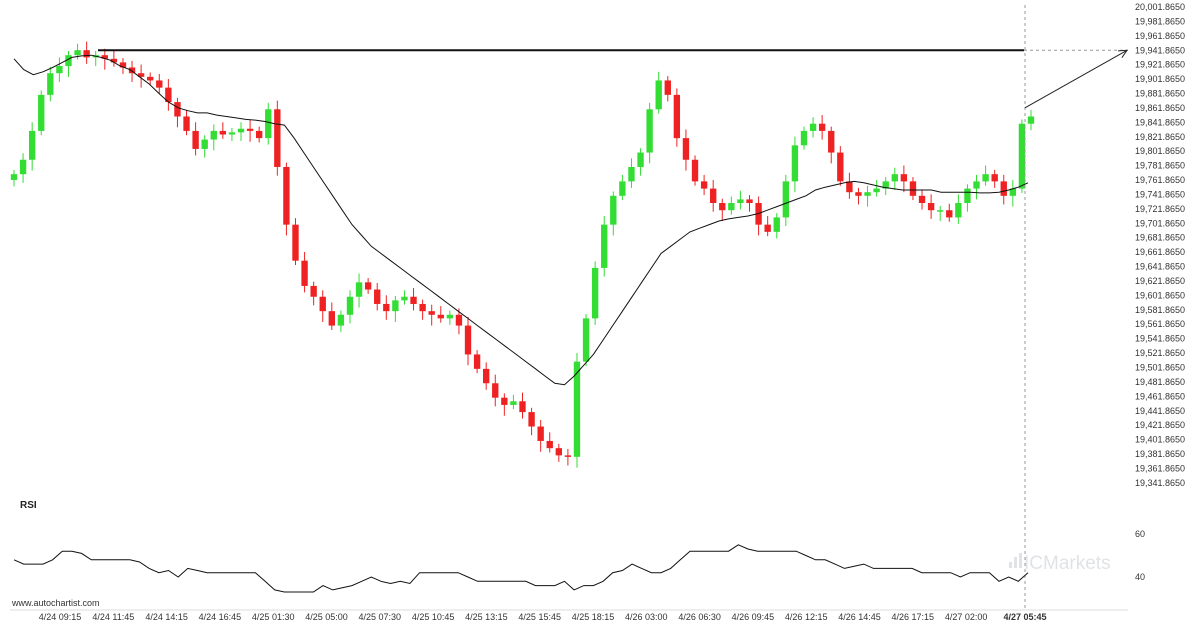  Describe the element at coordinates (273, 617) in the screenshot. I see `x-tick-label: 4/25 01:30` at that location.